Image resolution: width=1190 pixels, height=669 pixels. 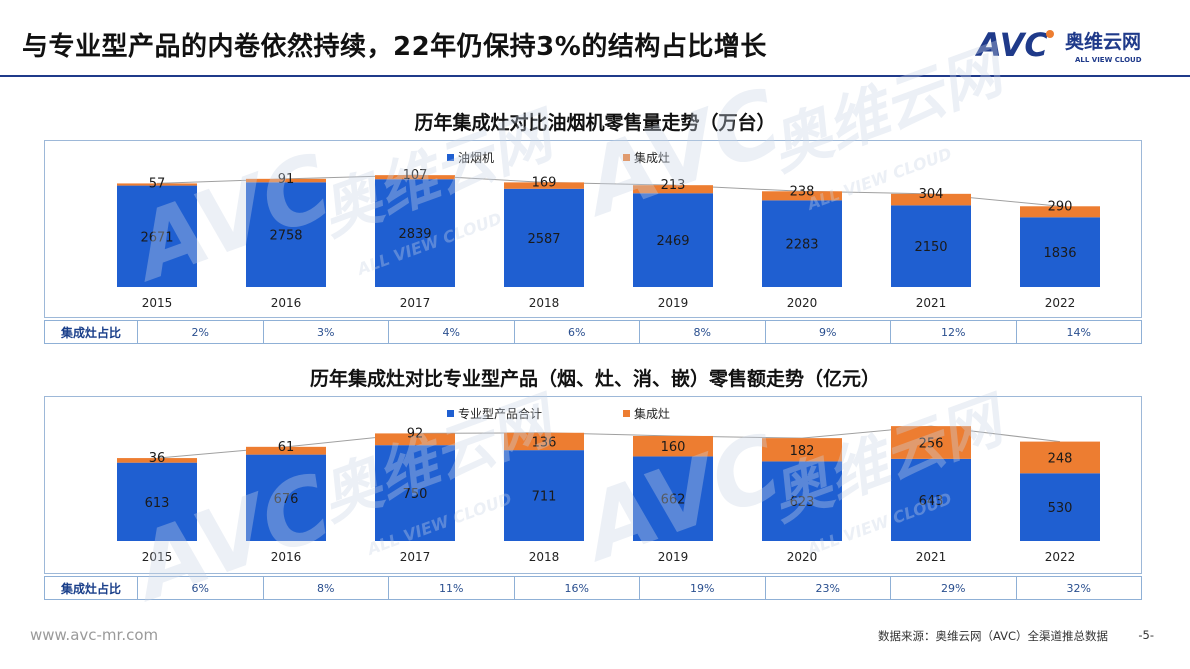 I want to click on logo-en: ALL VIEW CLOUD, so click(x=1108, y=60).